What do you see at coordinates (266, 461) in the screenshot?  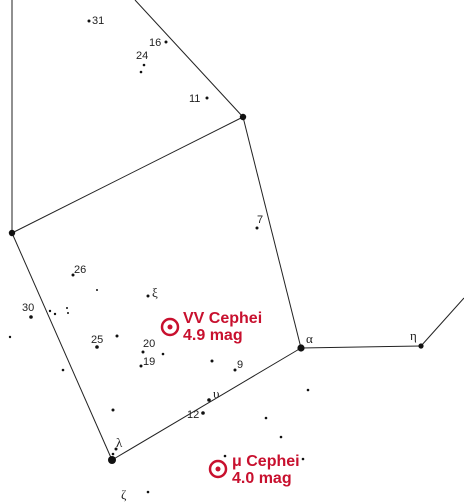 I see `target-name: μ Cephei` at bounding box center [266, 461].